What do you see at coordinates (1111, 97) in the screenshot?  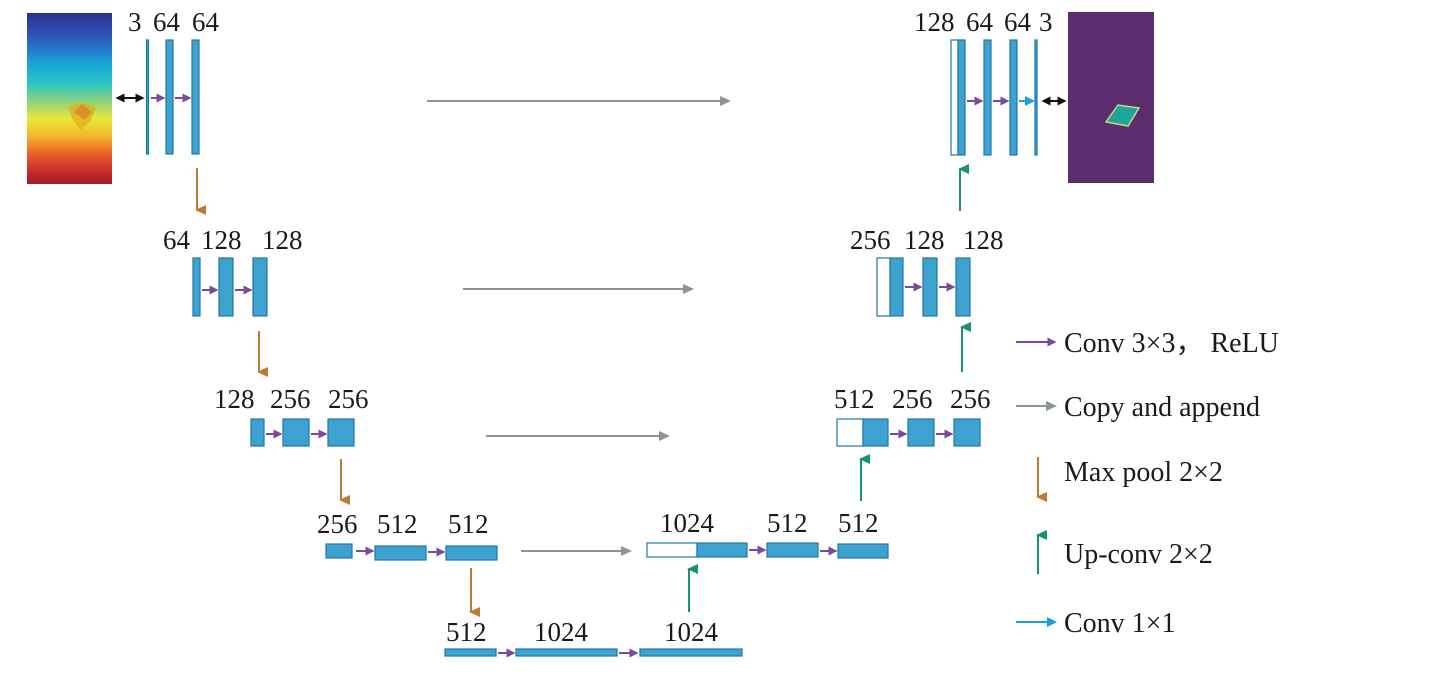 I see `output-image` at bounding box center [1111, 97].